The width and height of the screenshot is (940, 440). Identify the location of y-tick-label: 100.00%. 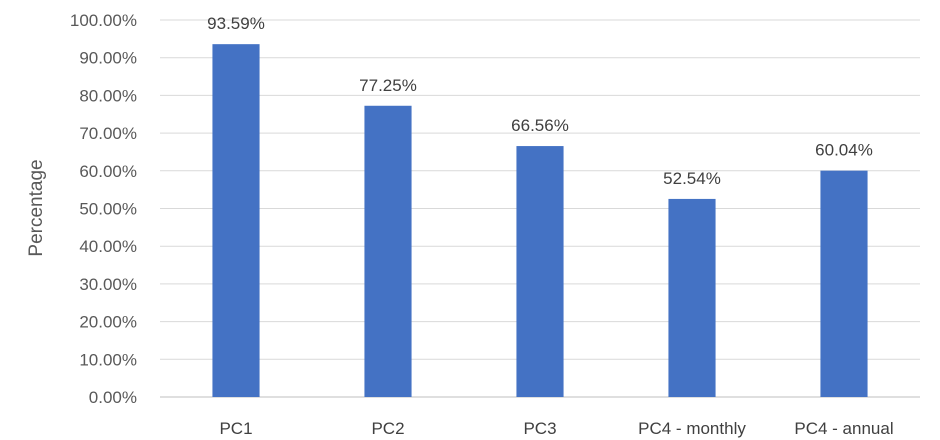
(103, 20).